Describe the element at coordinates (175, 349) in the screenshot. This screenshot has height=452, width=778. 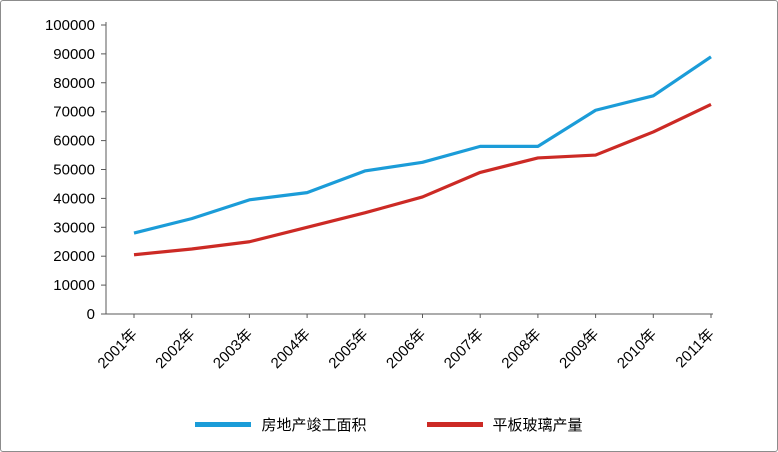
I see `x-axis-label: 2002年` at that location.